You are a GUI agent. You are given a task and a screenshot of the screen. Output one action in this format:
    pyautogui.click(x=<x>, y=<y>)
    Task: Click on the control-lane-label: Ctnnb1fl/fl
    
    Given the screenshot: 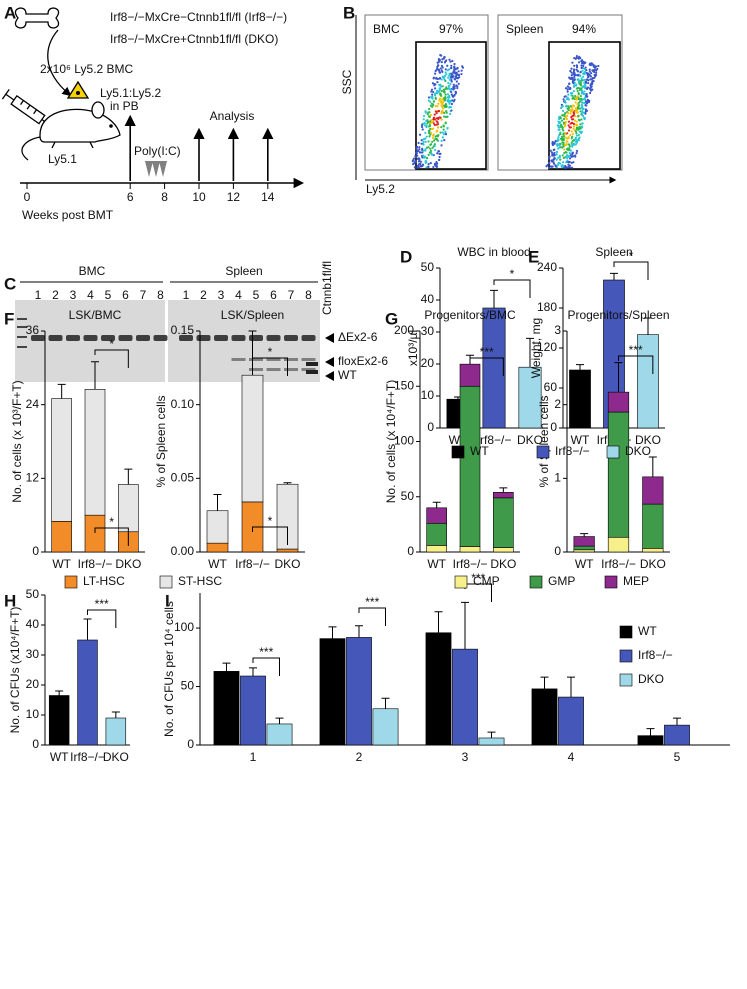 What is the action you would take?
    pyautogui.click(x=327, y=288)
    